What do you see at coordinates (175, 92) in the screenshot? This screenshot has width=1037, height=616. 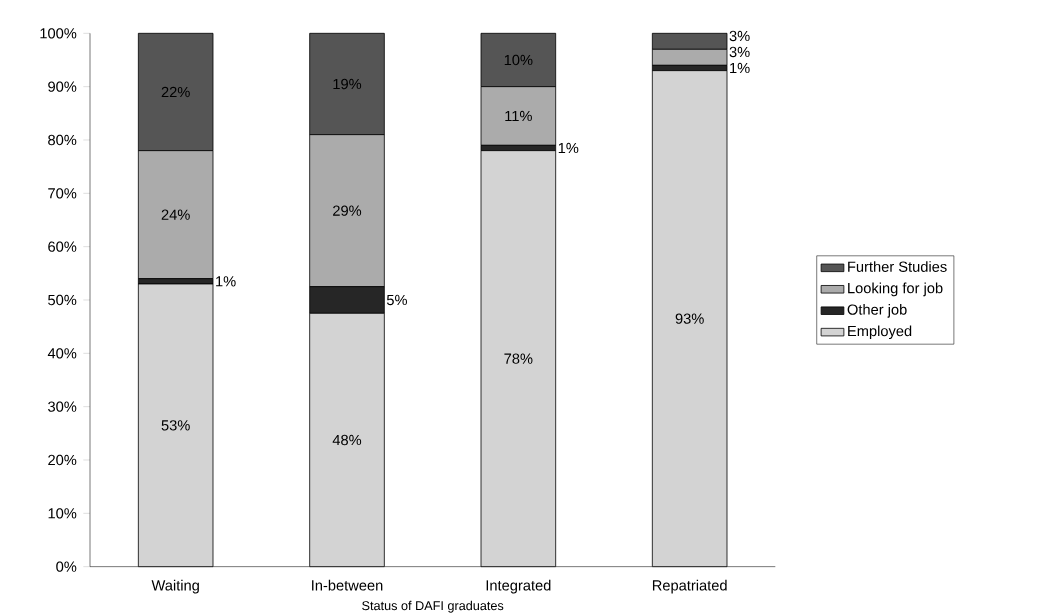 I see `data-label: 22%` at bounding box center [175, 92].